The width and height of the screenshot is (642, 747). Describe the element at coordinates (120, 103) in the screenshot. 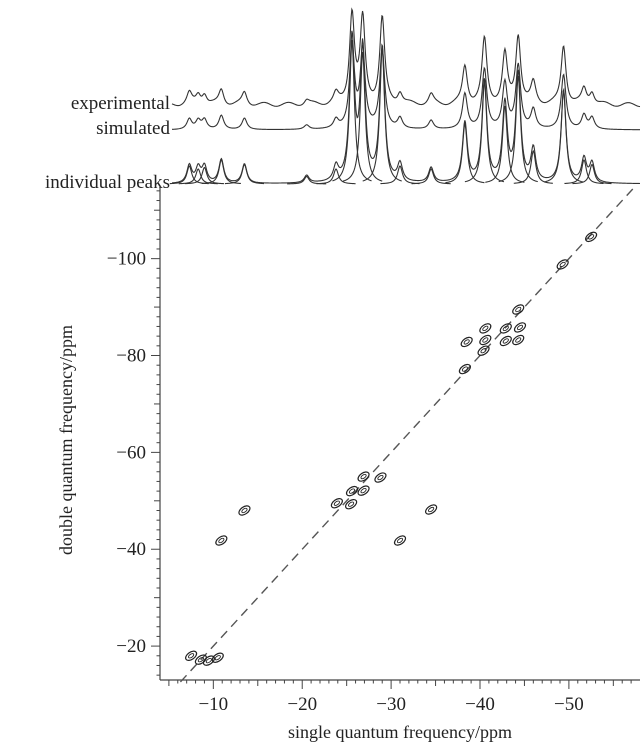

I see `trace-label: experimental` at that location.